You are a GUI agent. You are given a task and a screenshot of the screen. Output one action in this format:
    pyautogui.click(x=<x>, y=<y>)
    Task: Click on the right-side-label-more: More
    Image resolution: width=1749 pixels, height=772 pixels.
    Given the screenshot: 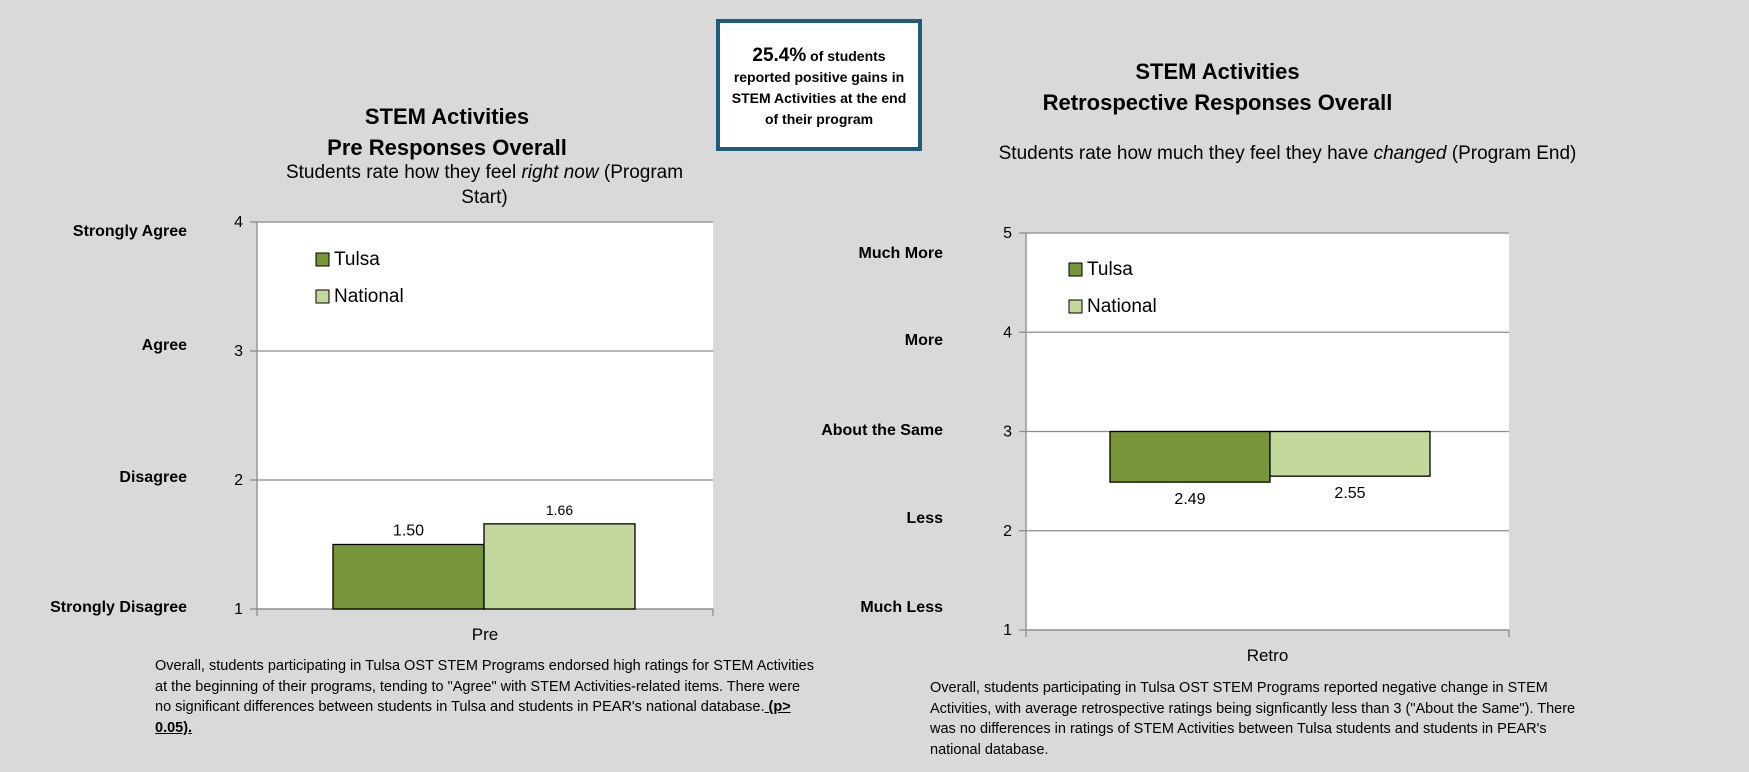 What is the action you would take?
    pyautogui.click(x=923, y=340)
    